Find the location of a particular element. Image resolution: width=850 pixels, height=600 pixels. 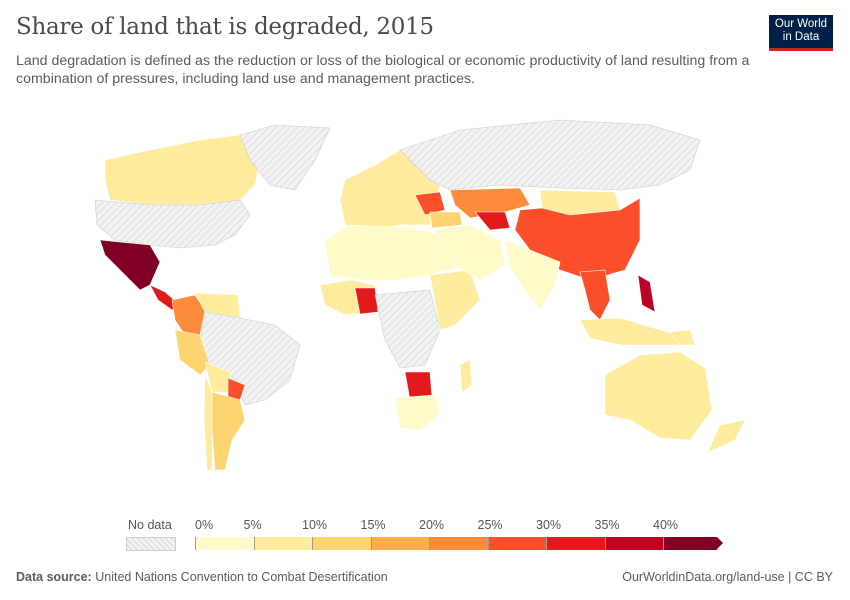

country-central-africa is located at coordinates (407, 329).